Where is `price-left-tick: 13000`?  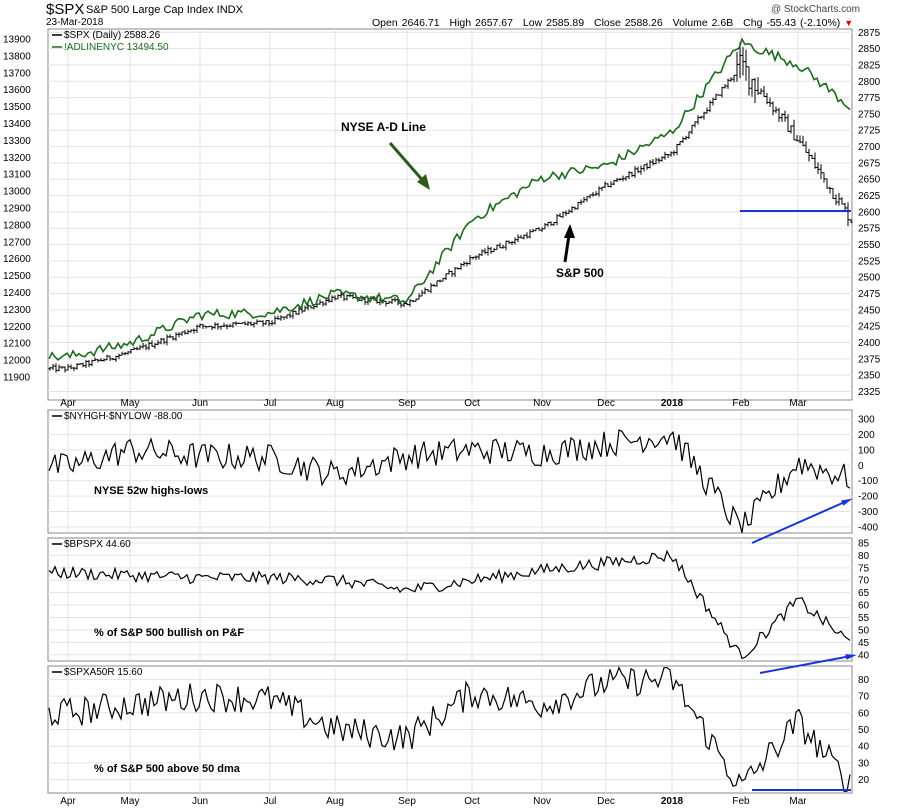 price-left-tick: 13000 is located at coordinates (17, 192).